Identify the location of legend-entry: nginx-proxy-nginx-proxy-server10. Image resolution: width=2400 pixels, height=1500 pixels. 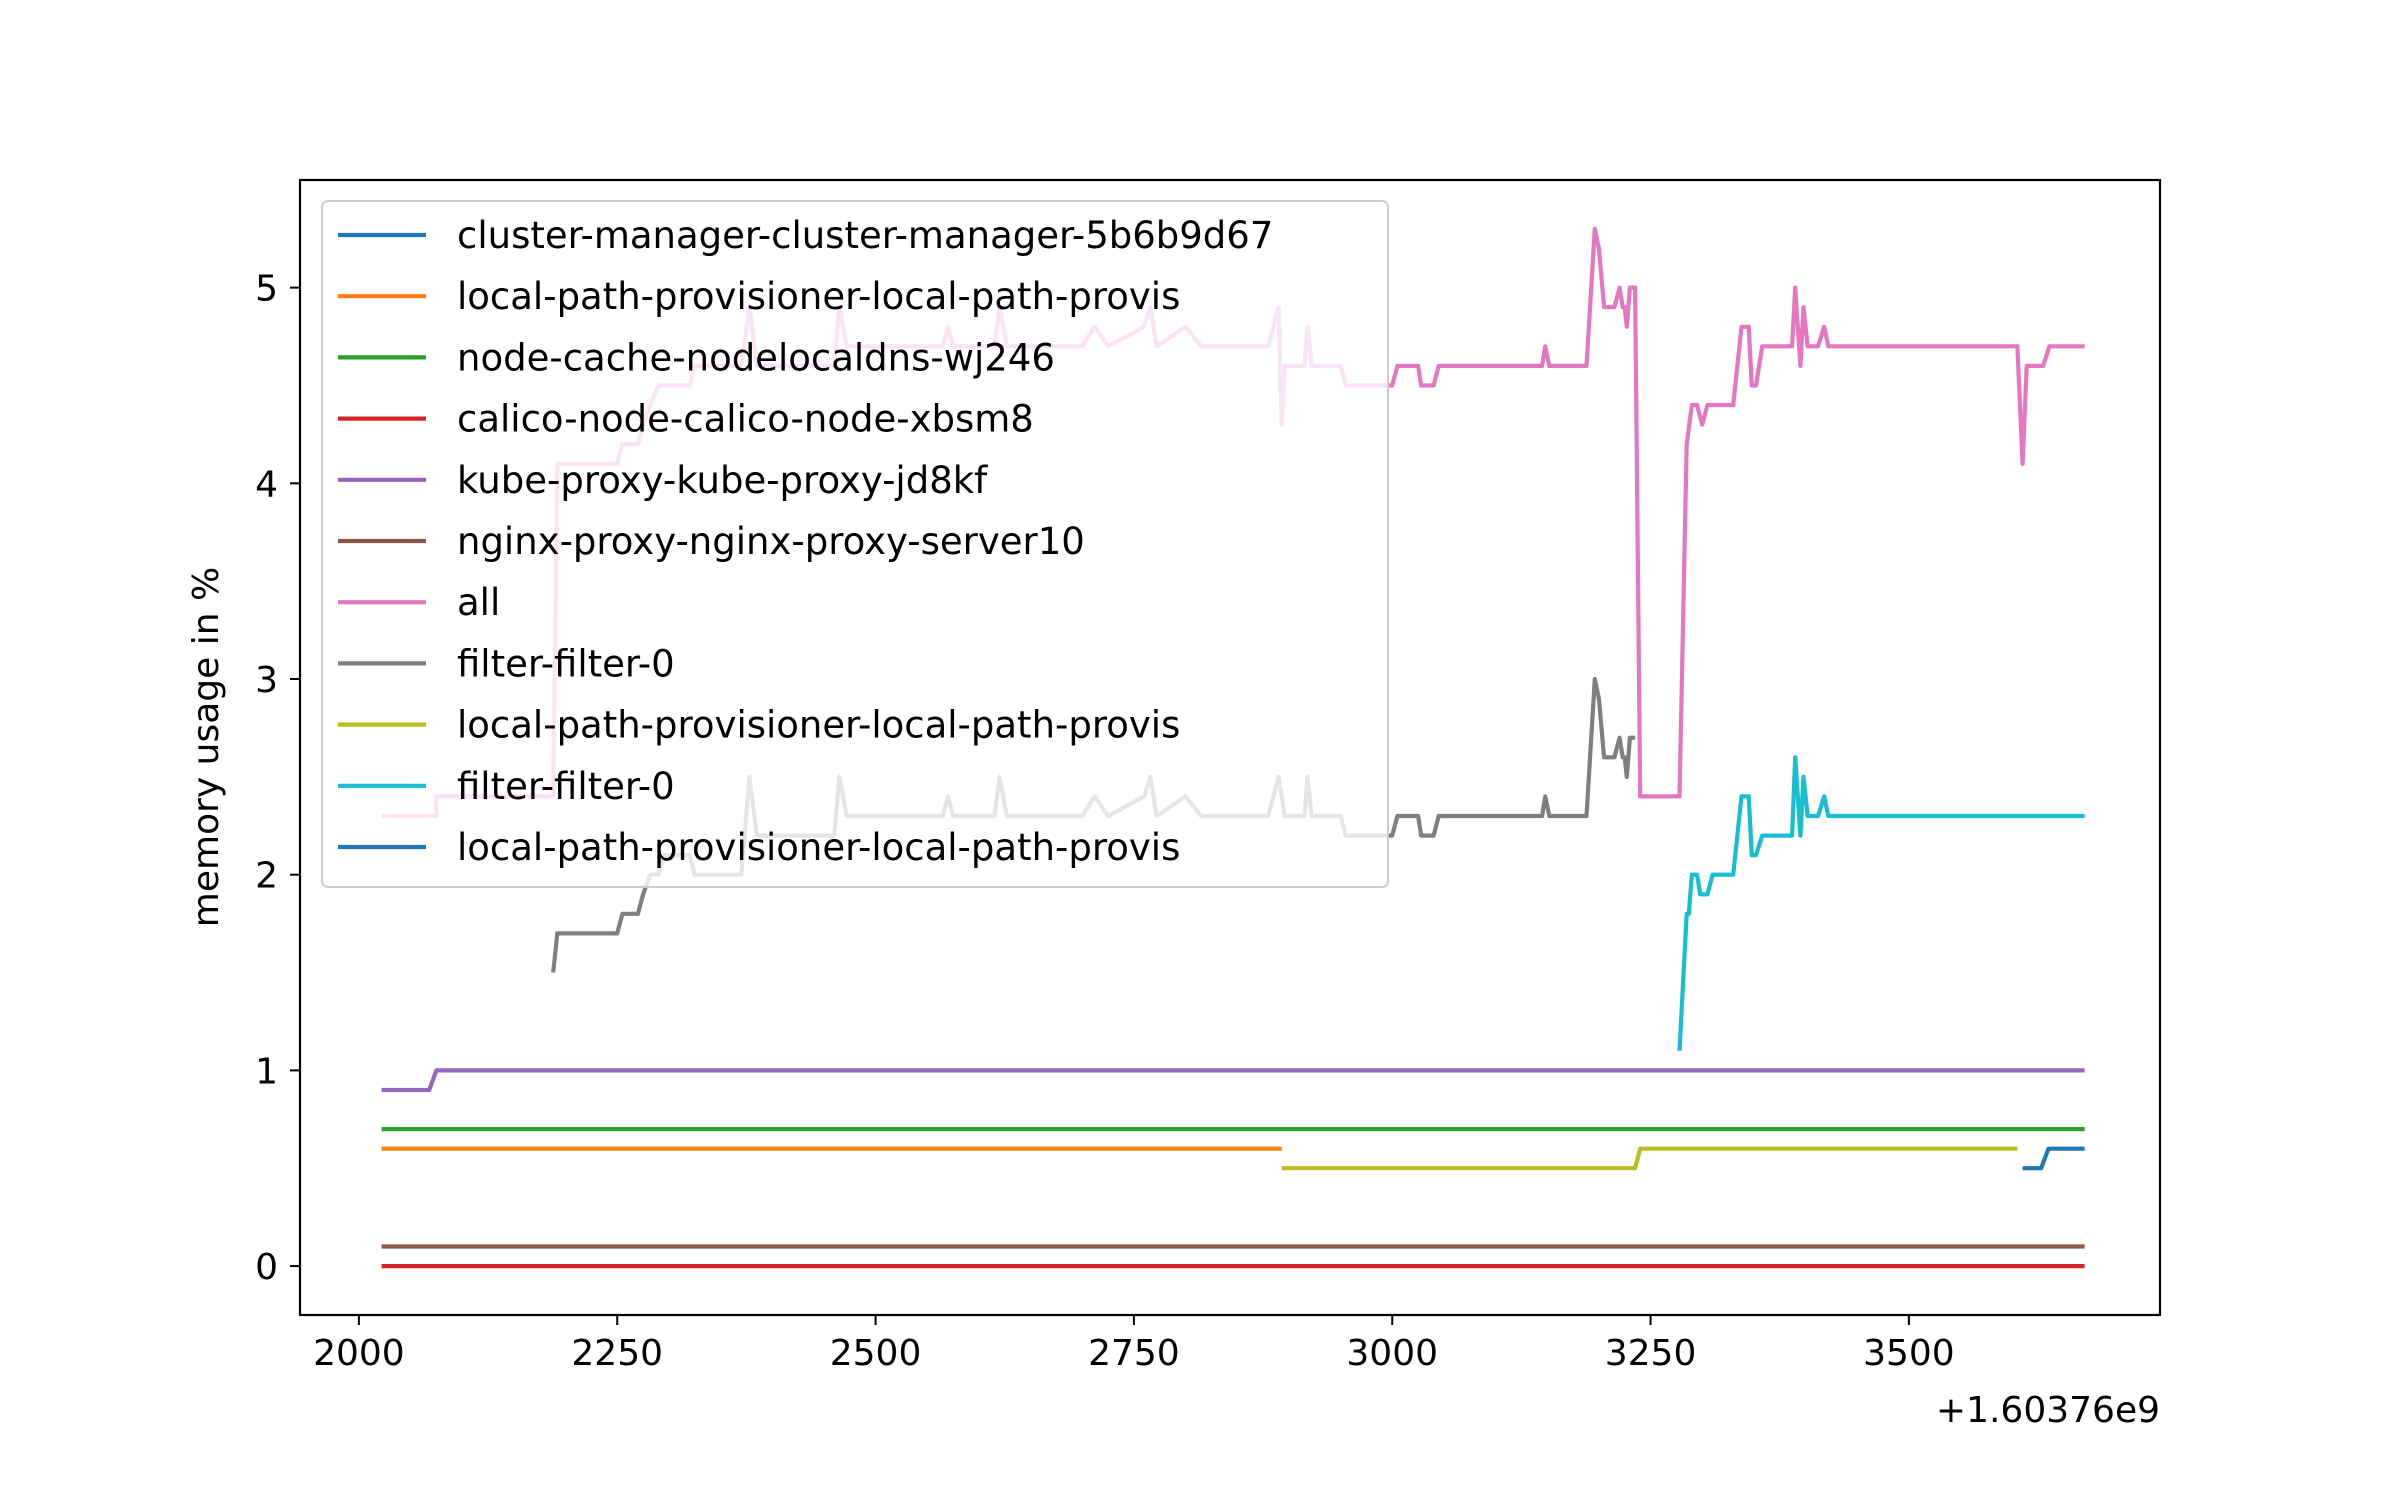
(771, 541).